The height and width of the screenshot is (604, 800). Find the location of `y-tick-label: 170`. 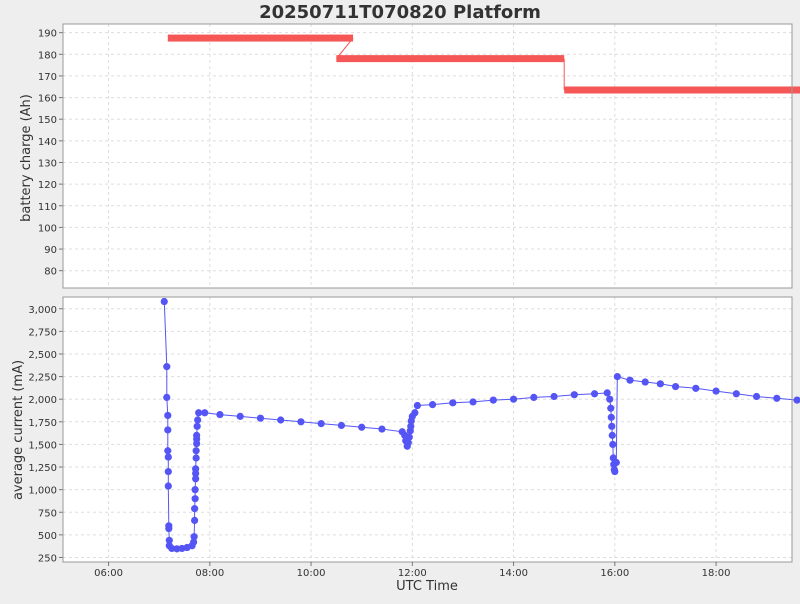

y-tick-label: 170 is located at coordinates (47, 77).